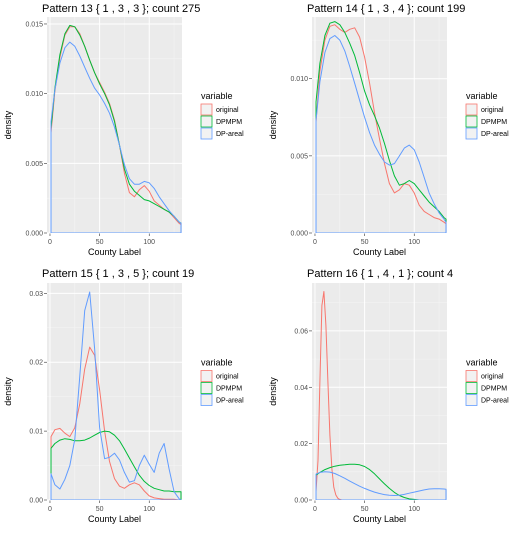  Describe the element at coordinates (118, 274) in the screenshot. I see `chart-title: Pattern 15 { 1 , 3 , 5 }; count 19` at that location.